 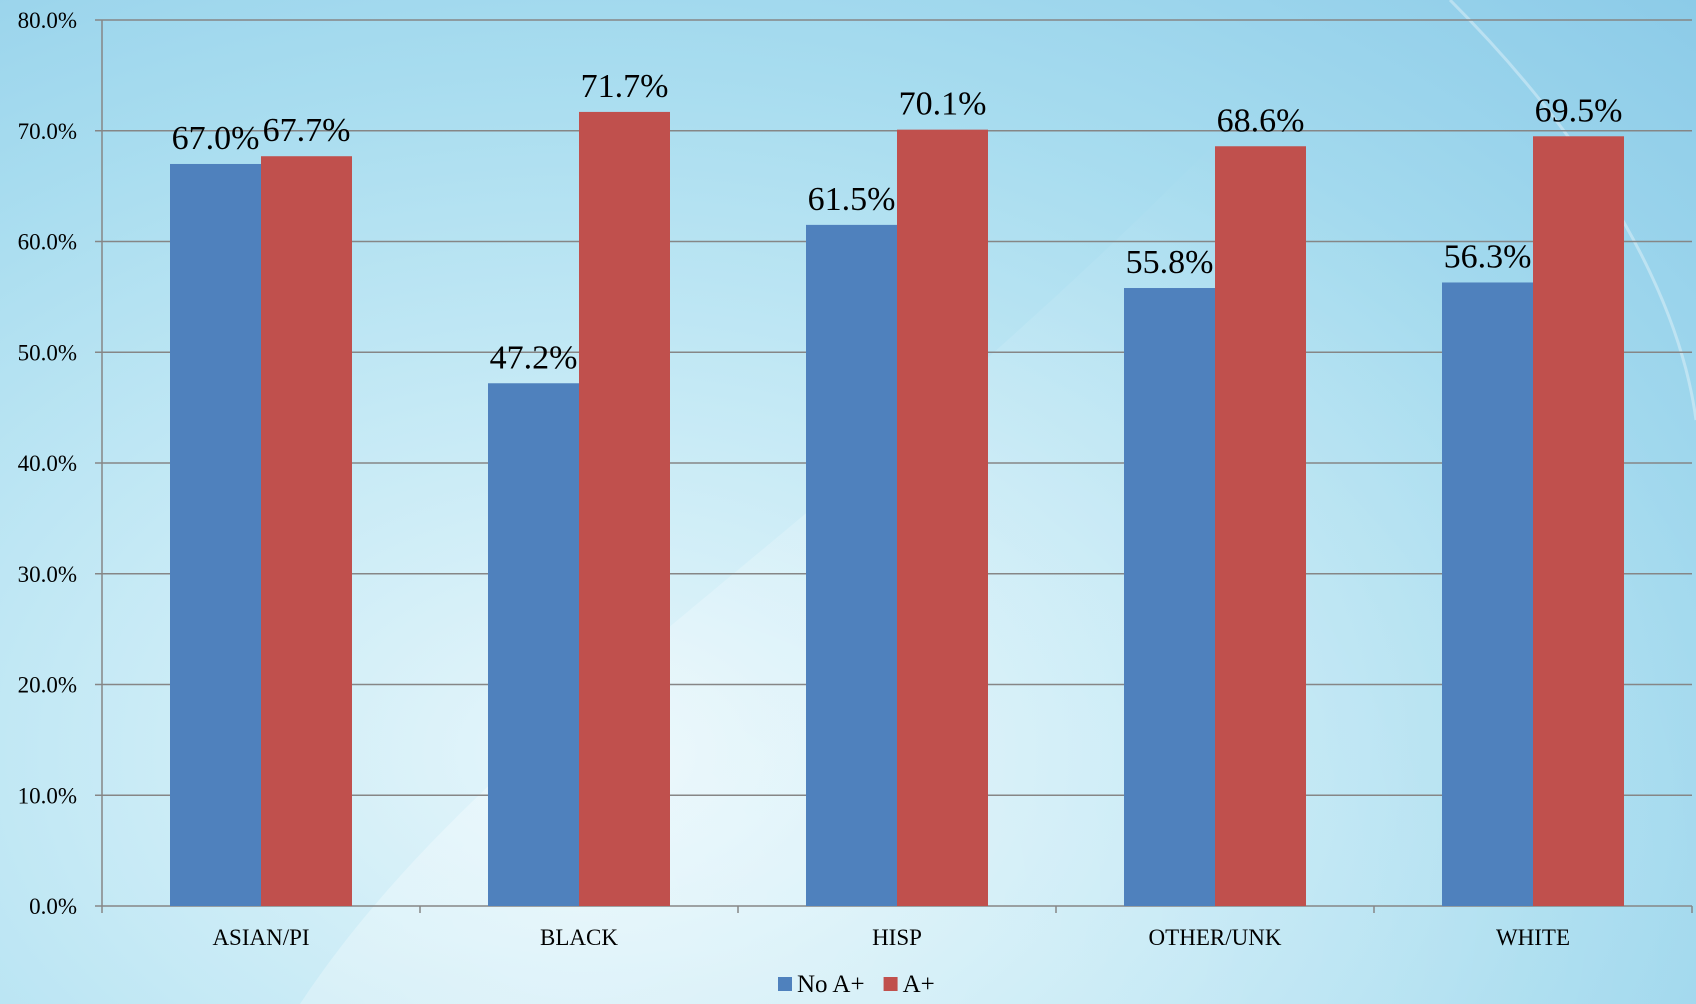 I want to click on y-tick-label: 40.0%, so click(x=47, y=463).